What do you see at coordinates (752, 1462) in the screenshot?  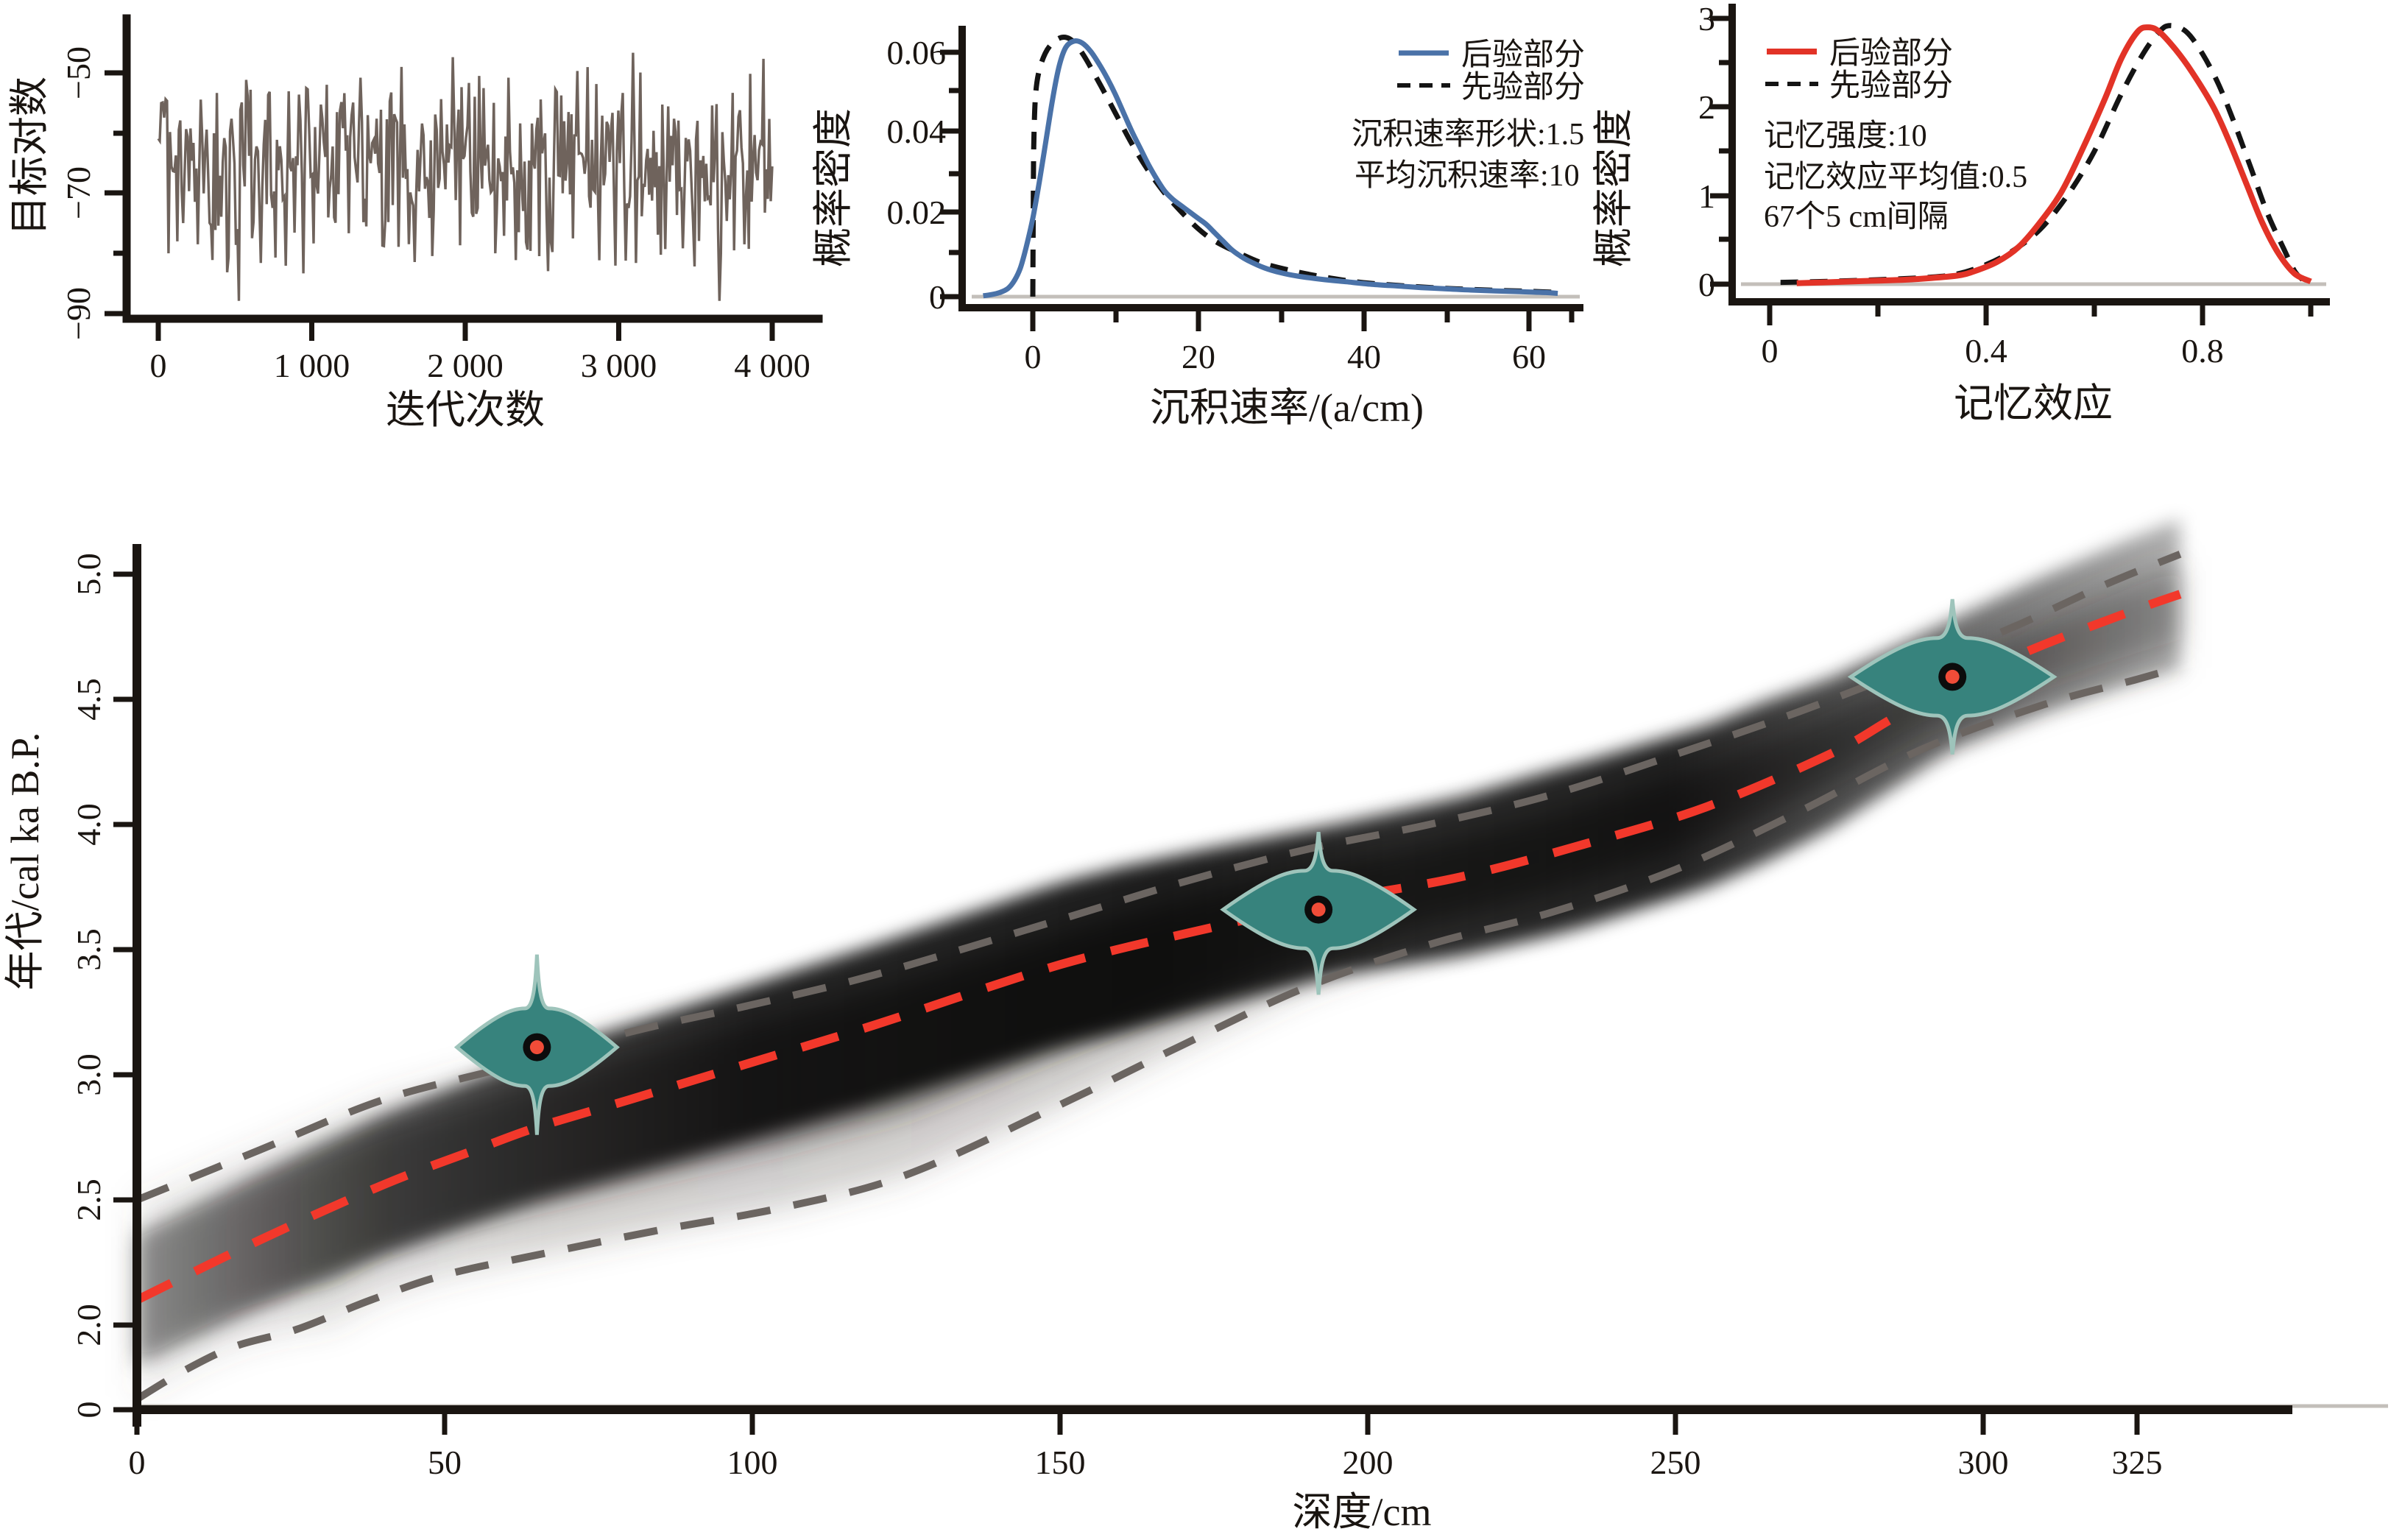 I see `x-tick-label: 100` at bounding box center [752, 1462].